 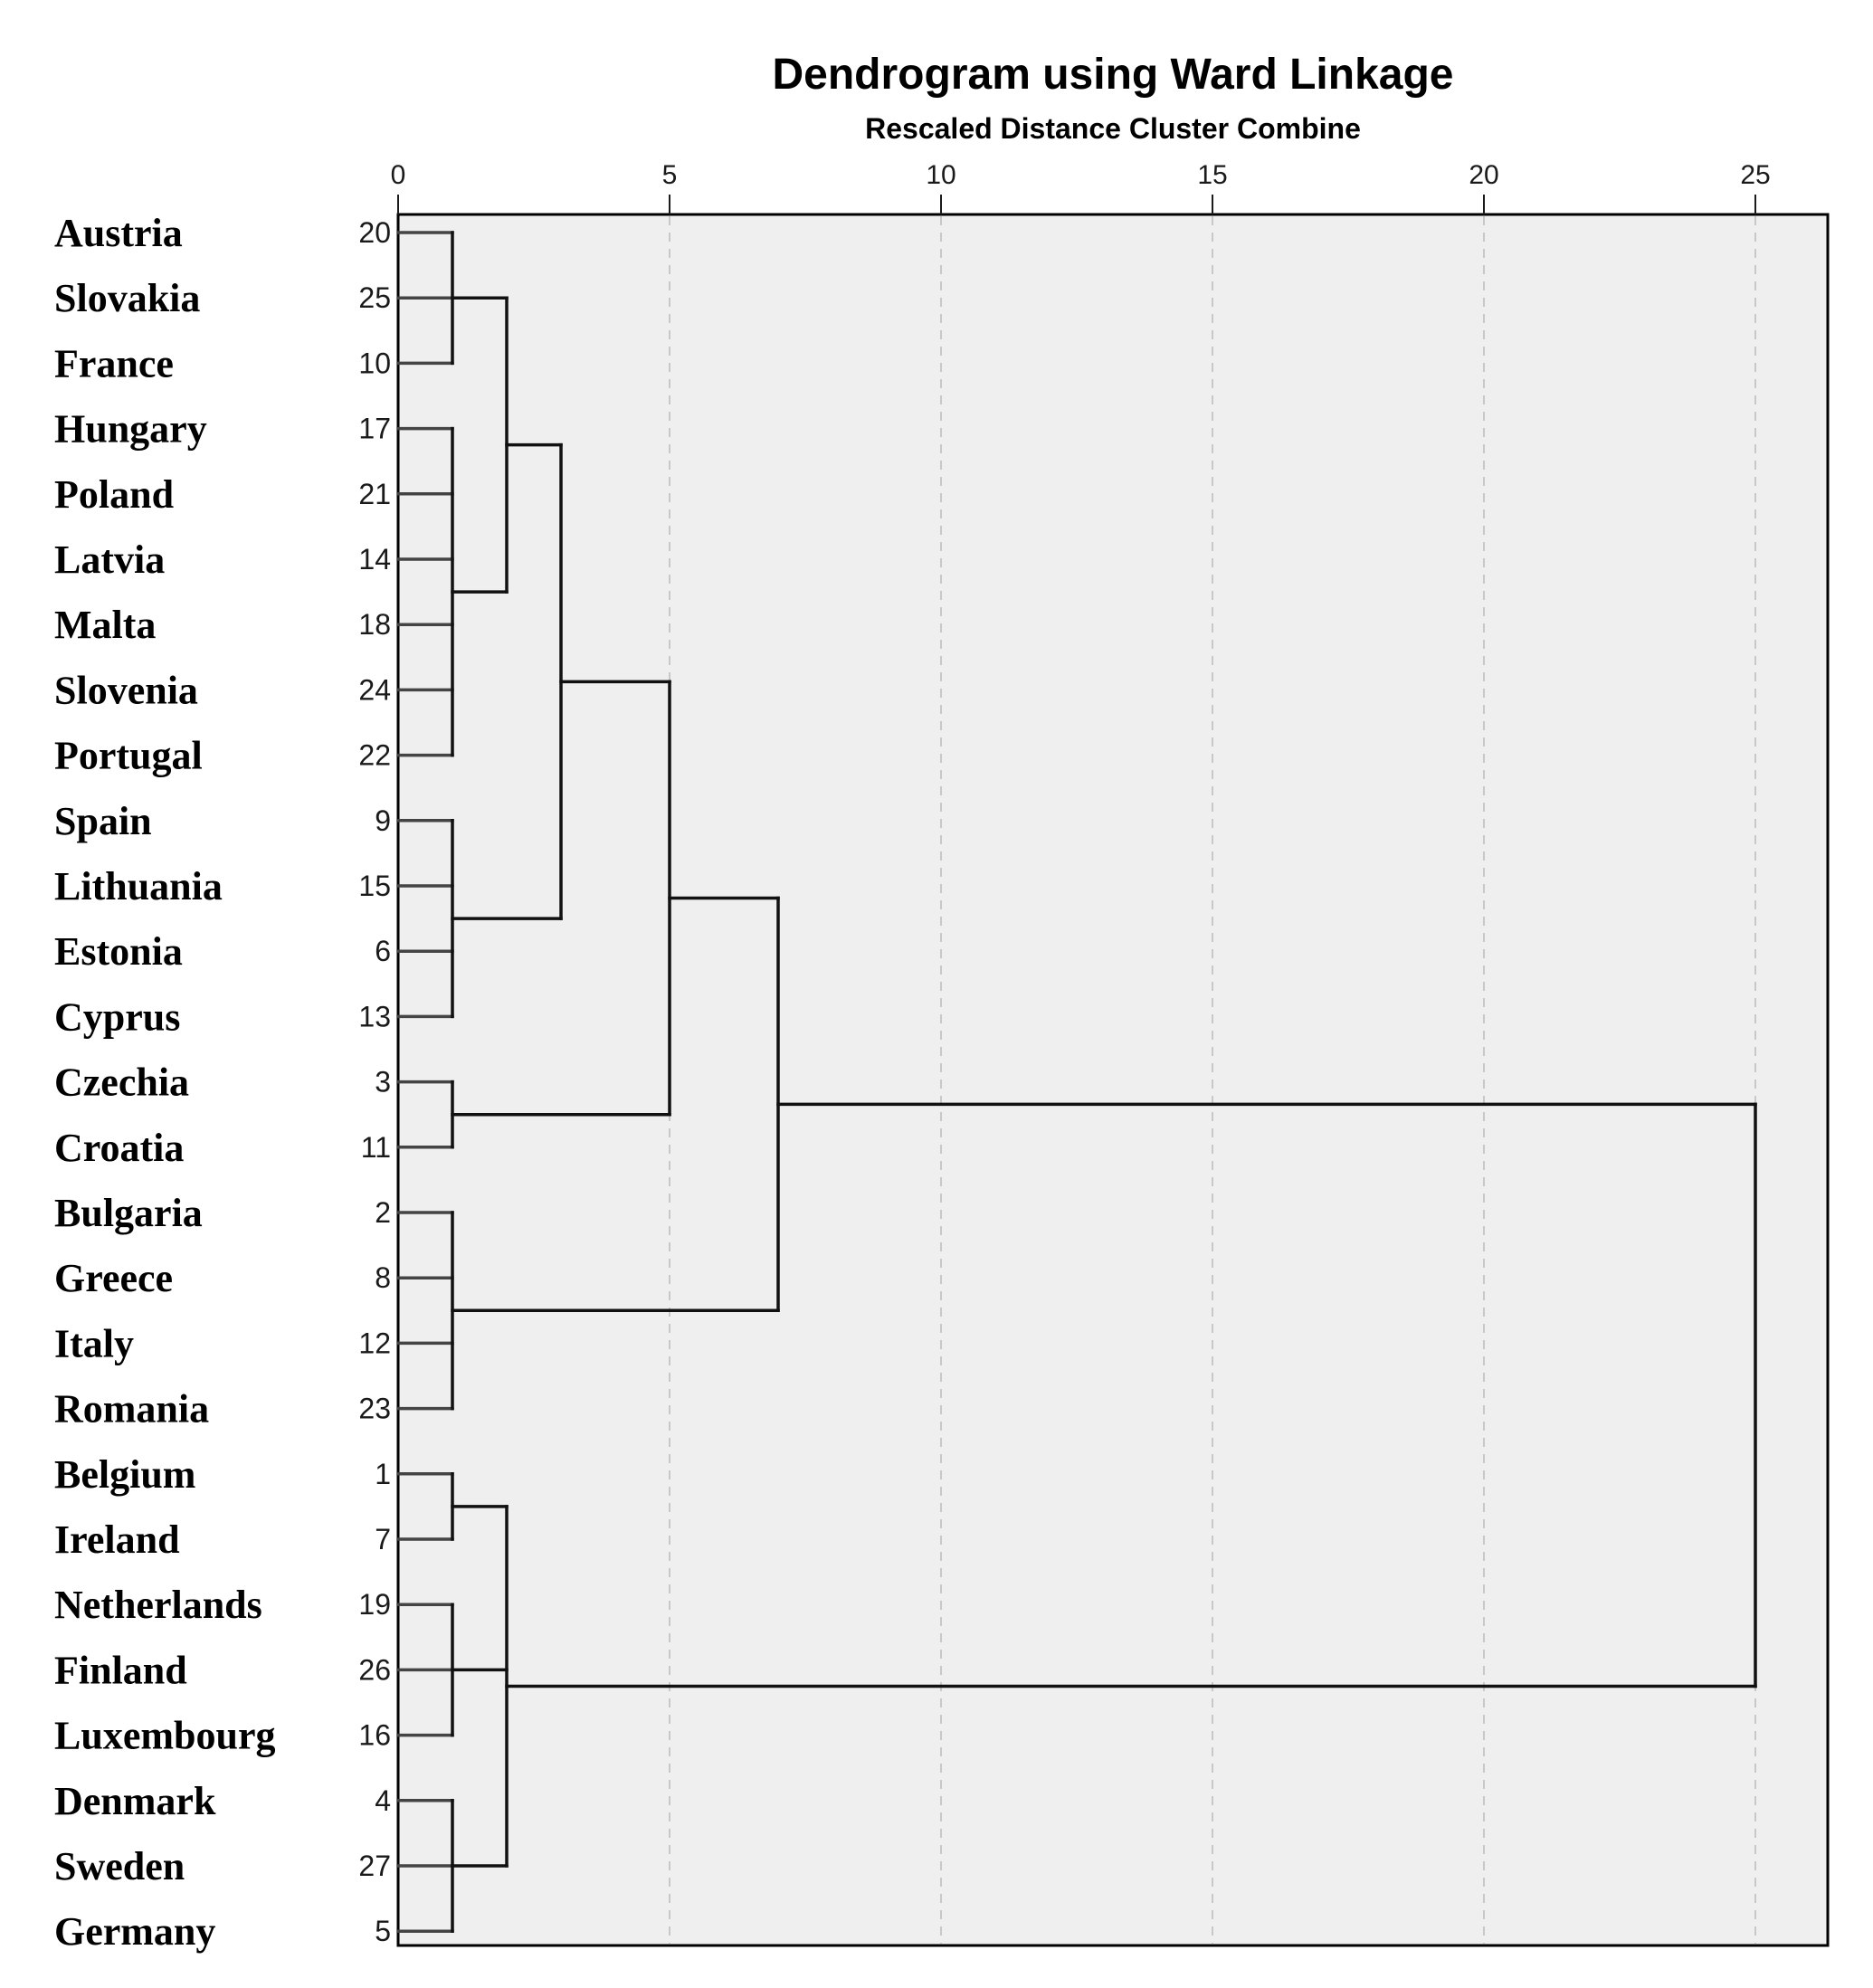 I want to click on case-label: Germany, so click(x=134, y=1931).